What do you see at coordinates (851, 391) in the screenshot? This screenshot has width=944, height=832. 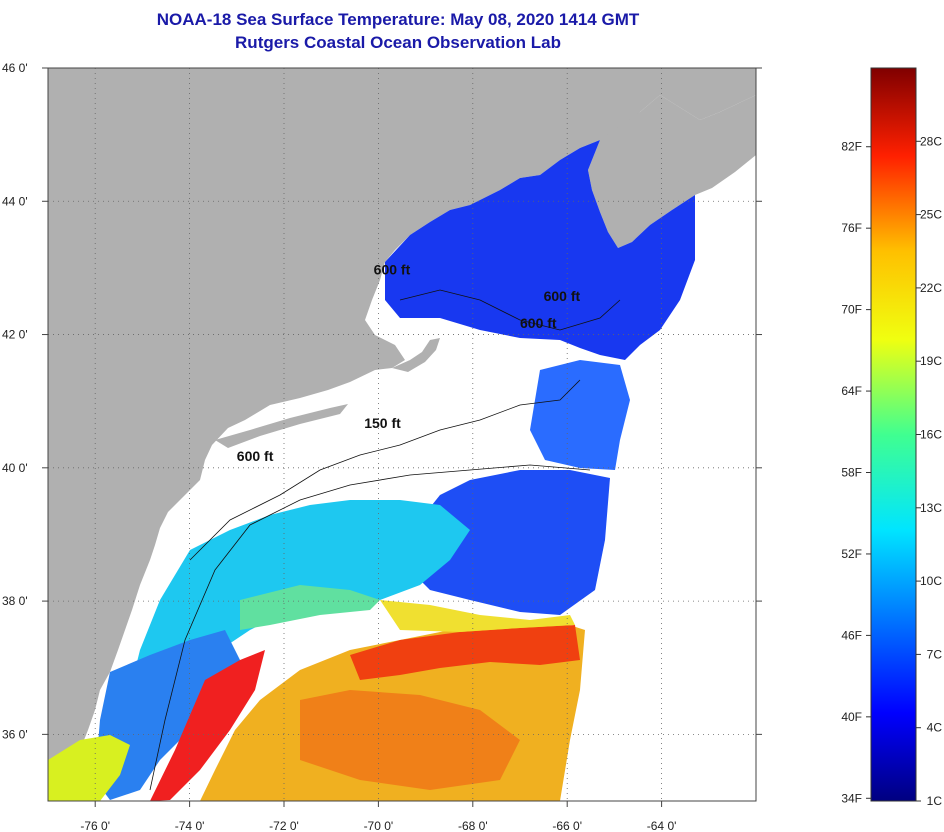 I see `colorbar-fahrenheit-label: 64F` at bounding box center [851, 391].